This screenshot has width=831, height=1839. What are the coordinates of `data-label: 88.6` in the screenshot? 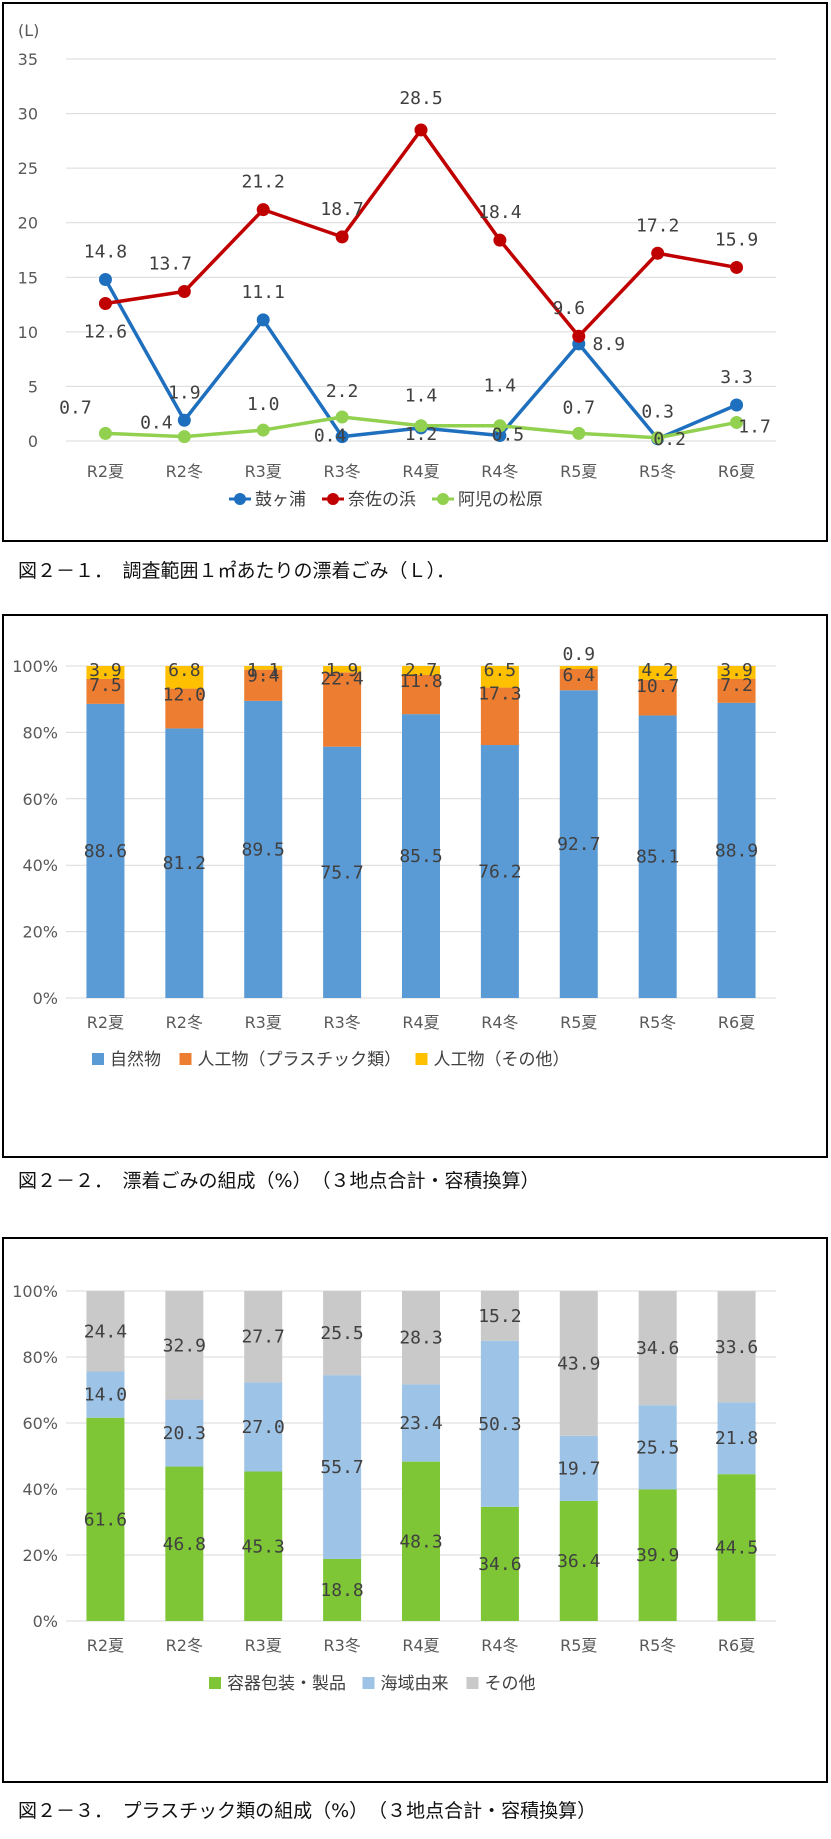 It's located at (105, 851).